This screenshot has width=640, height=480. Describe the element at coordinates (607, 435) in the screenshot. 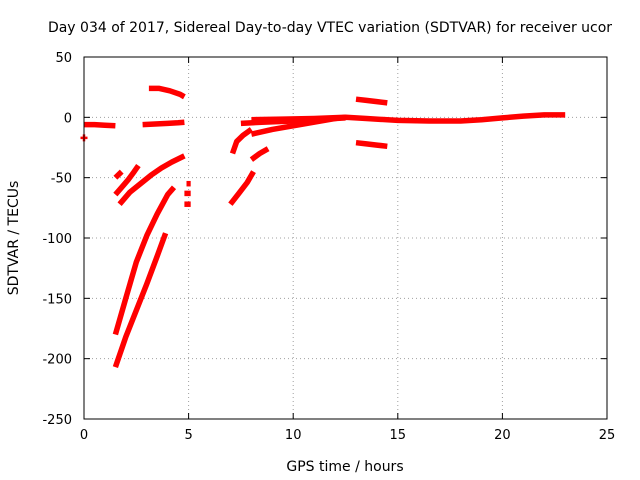

I see `x-tick-label: 25` at that location.